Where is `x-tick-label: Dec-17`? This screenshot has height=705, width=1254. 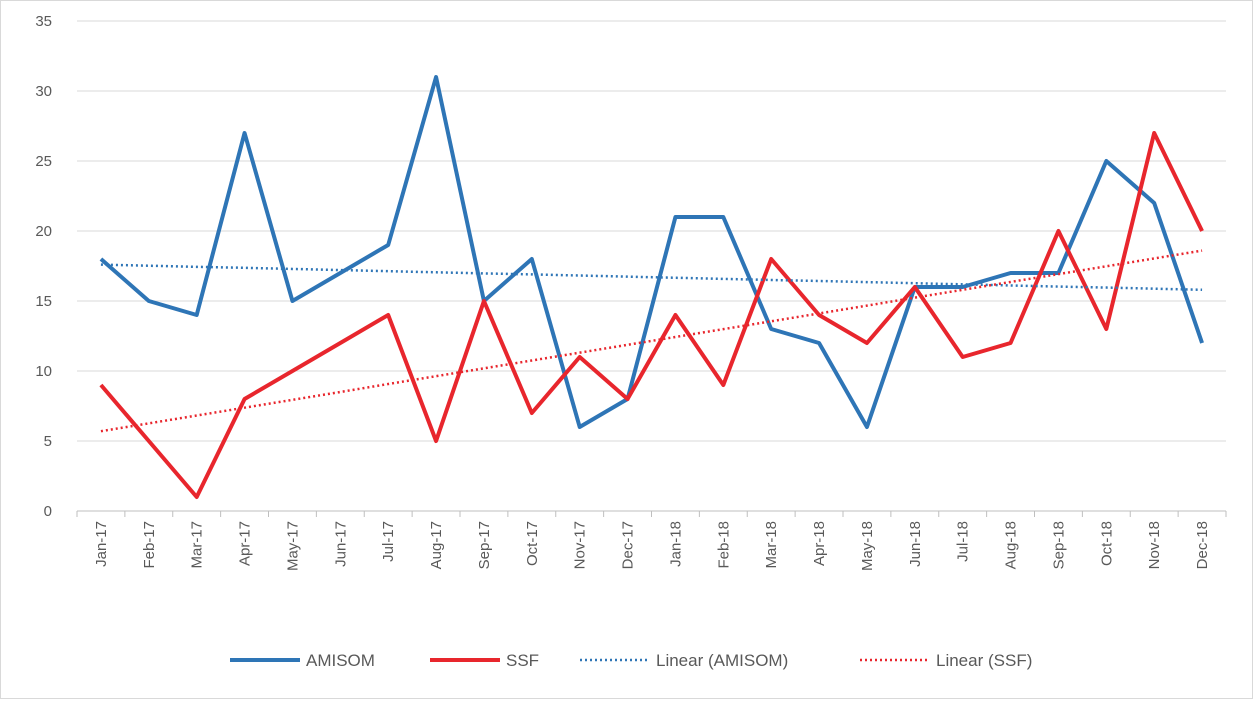
x-tick-label: Dec-17 is located at coordinates (628, 545).